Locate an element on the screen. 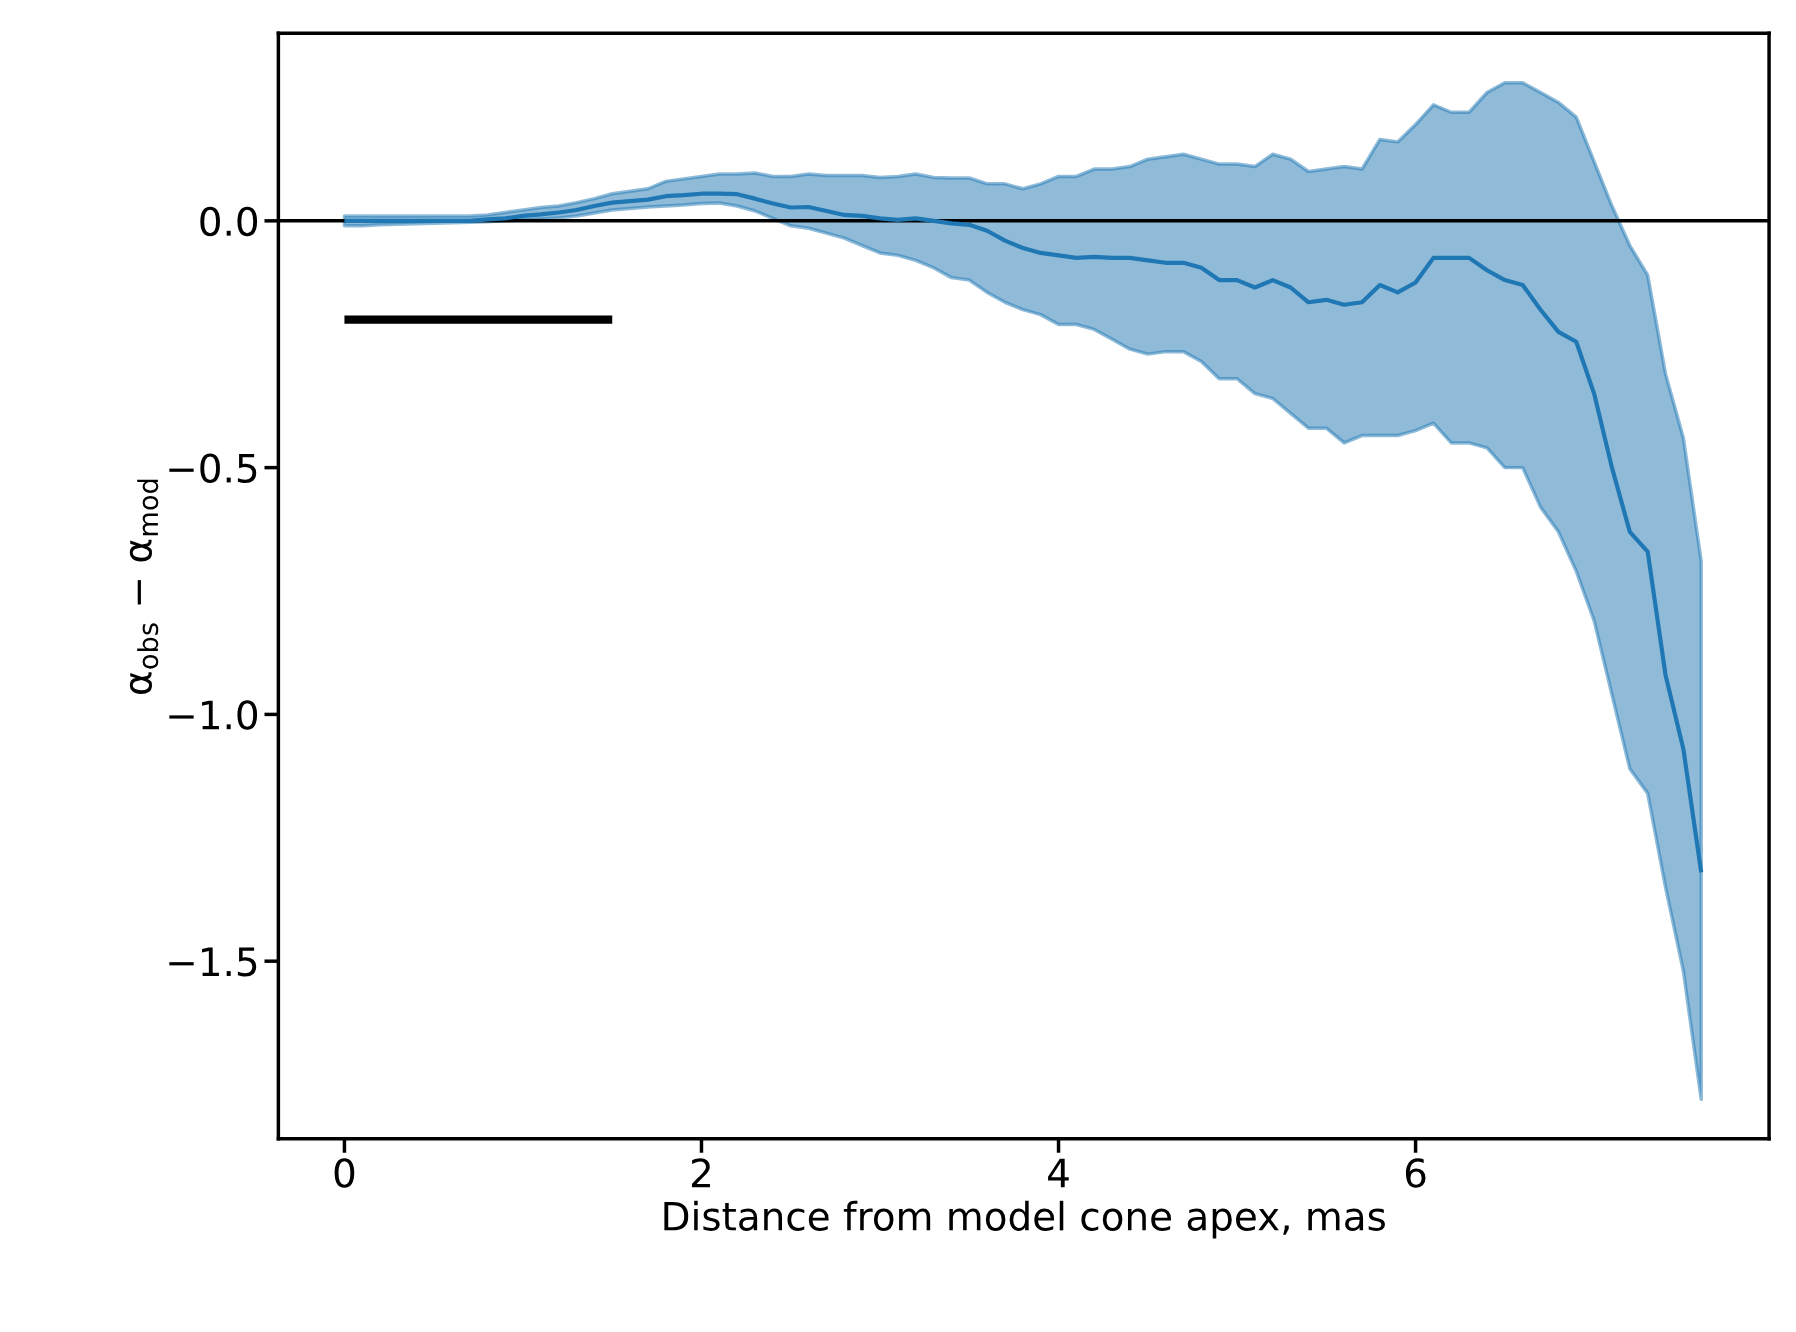 The image size is (1796, 1332). y-tick-label: −1.0 is located at coordinates (213, 715).